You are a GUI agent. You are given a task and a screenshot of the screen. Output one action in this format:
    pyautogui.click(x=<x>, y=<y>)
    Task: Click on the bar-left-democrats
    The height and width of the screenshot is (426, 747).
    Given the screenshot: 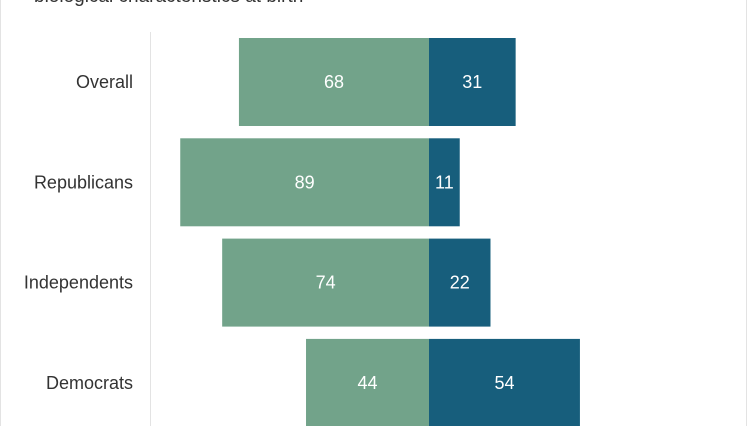 What is the action you would take?
    pyautogui.click(x=367, y=382)
    